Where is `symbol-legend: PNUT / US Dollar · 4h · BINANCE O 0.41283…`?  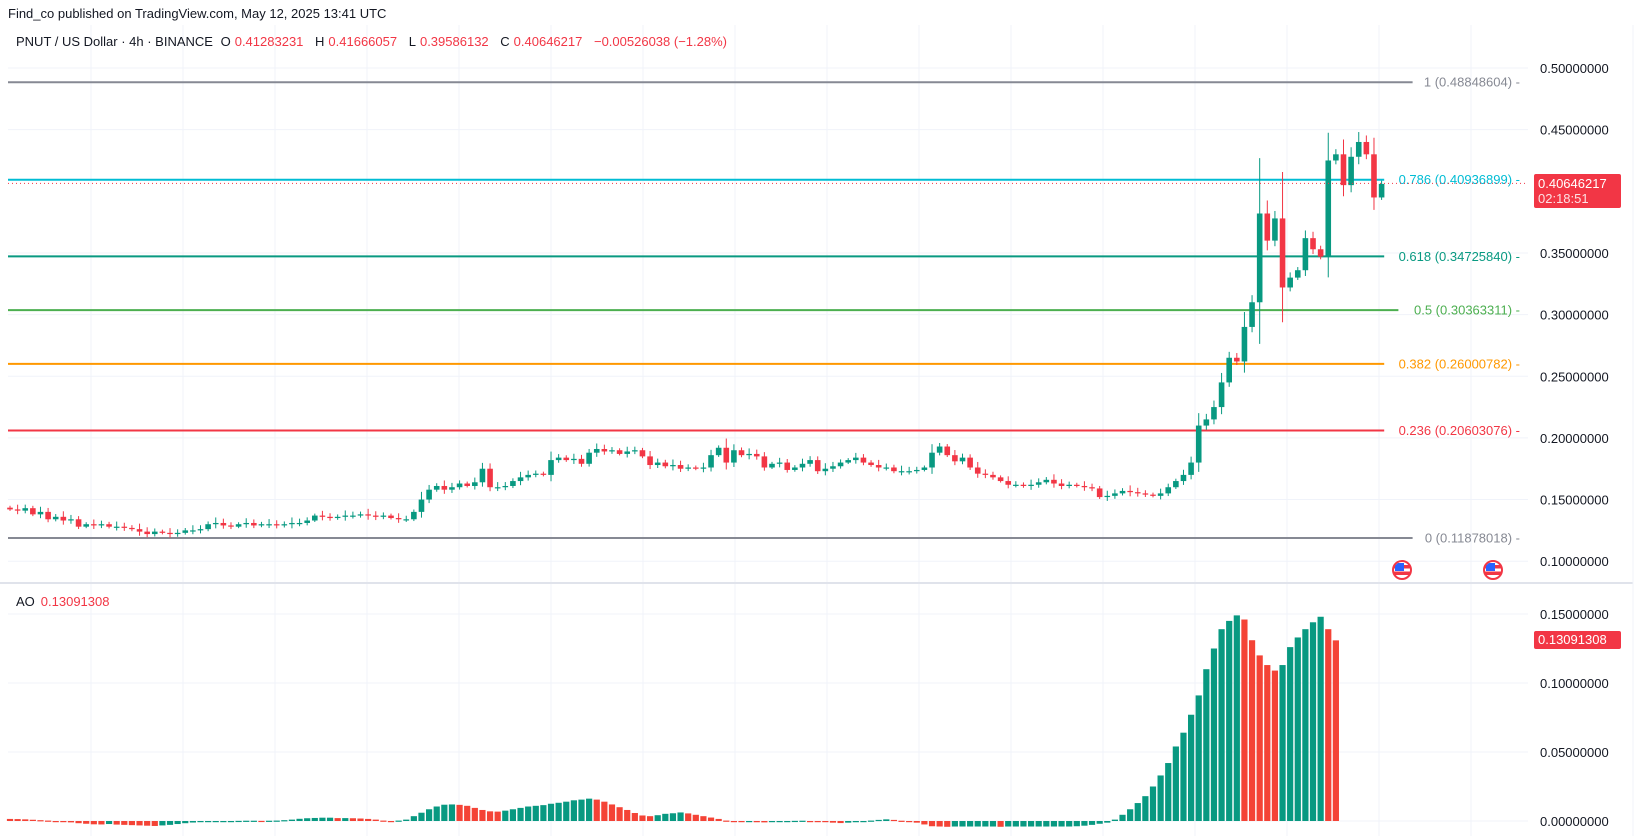
symbol-legend: PNUT / US Dollar · 4h · BINANCE O 0.41283… is located at coordinates (375, 41).